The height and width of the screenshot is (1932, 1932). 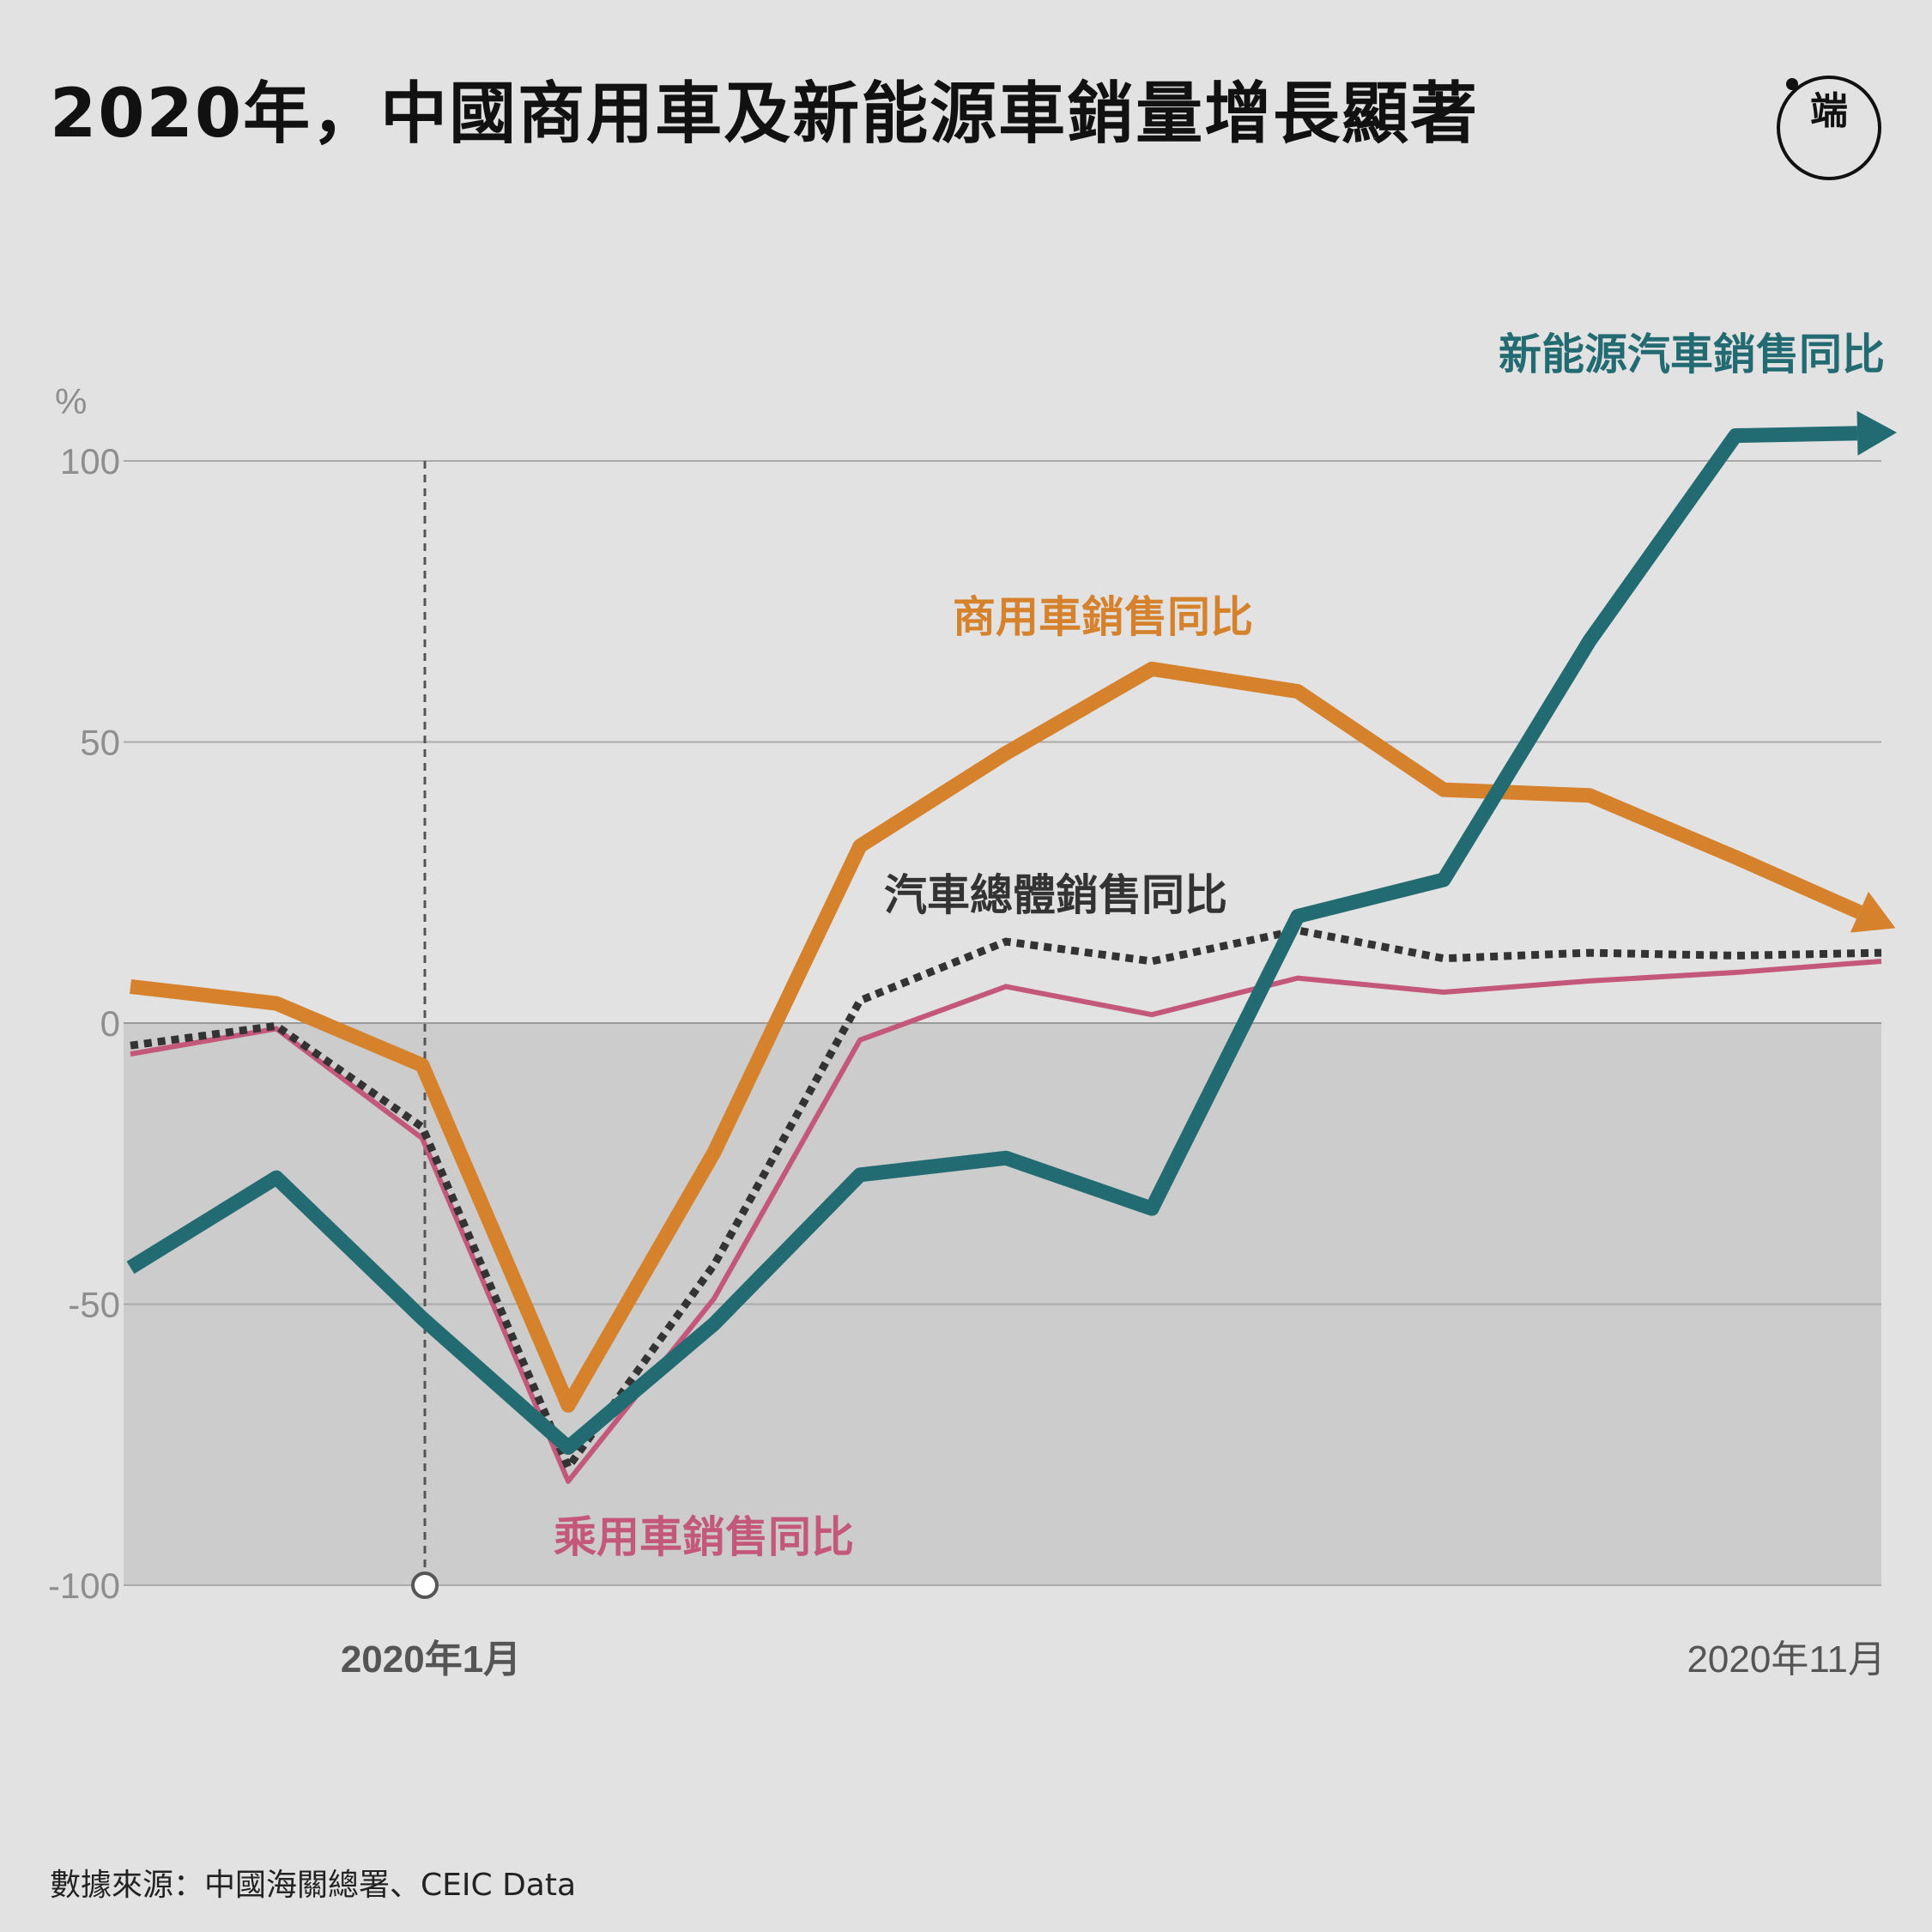 What do you see at coordinates (84, 1586) in the screenshot?
I see `y-tick-label: -100` at bounding box center [84, 1586].